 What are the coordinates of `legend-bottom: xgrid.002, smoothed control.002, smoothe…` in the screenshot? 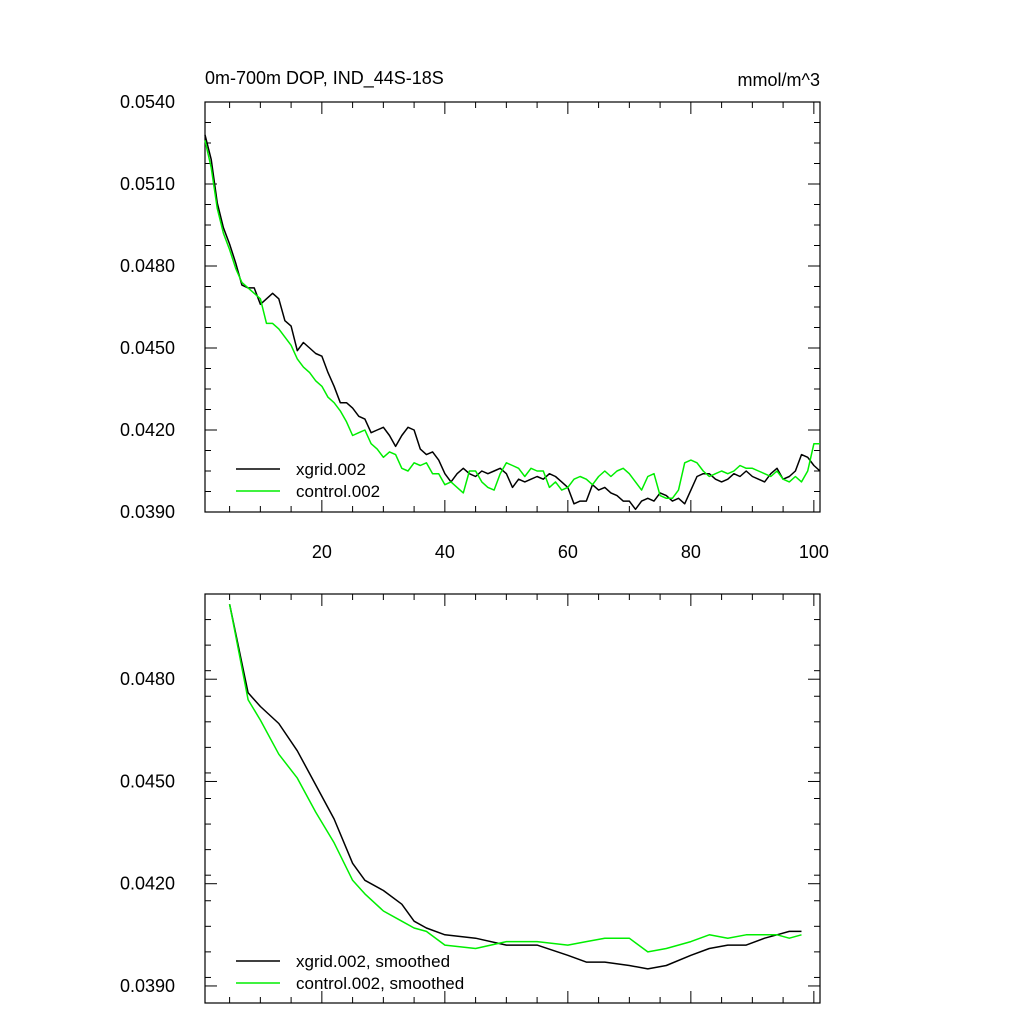 It's located at (350, 972).